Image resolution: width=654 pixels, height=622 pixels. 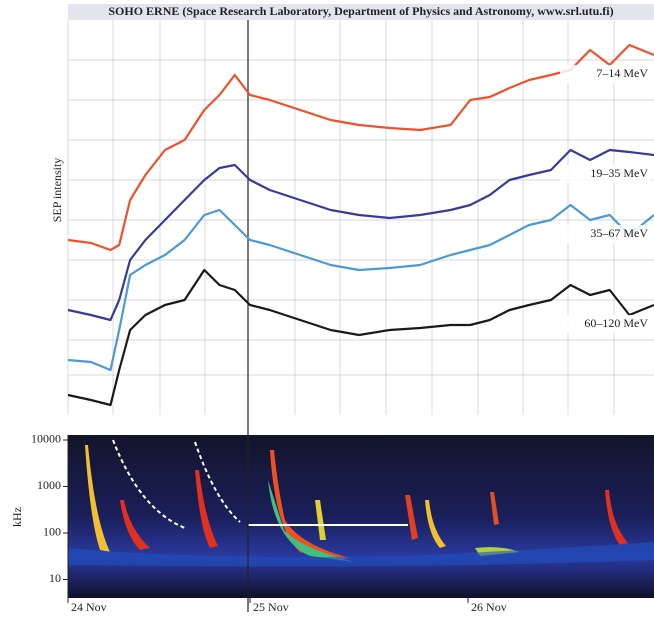 What do you see at coordinates (49, 485) in the screenshot?
I see `y-tick-label: 1000` at bounding box center [49, 485].